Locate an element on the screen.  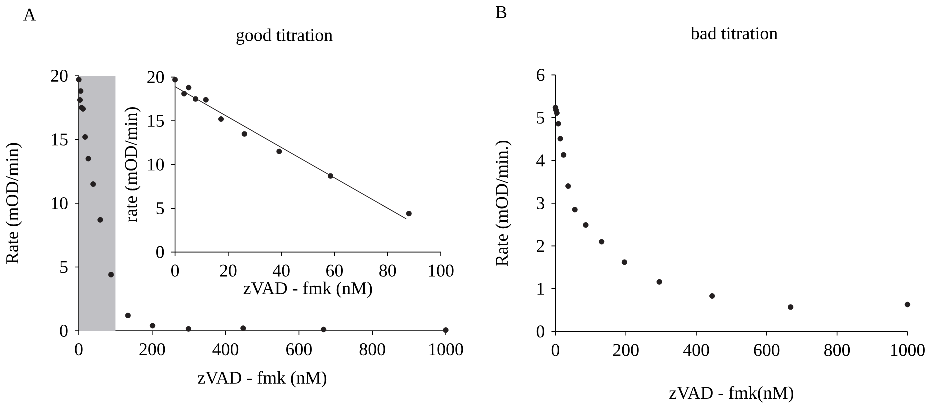
y-axis-title: Rate (mOD/min) is located at coordinates (14, 203).